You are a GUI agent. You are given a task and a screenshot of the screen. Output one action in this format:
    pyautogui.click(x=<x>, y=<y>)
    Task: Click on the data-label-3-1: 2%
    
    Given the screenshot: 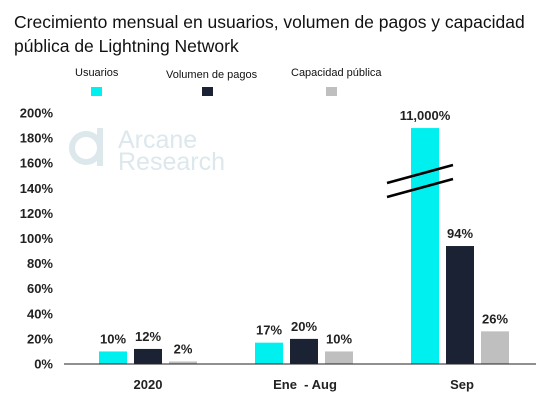 What is the action you would take?
    pyautogui.click(x=183, y=348)
    